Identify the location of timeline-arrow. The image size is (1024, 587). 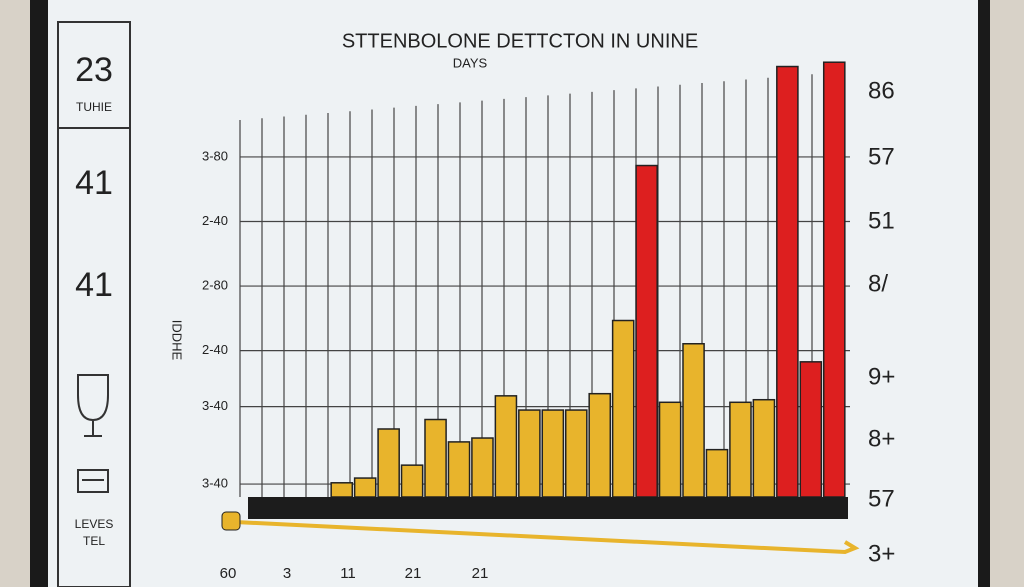
(547, 537).